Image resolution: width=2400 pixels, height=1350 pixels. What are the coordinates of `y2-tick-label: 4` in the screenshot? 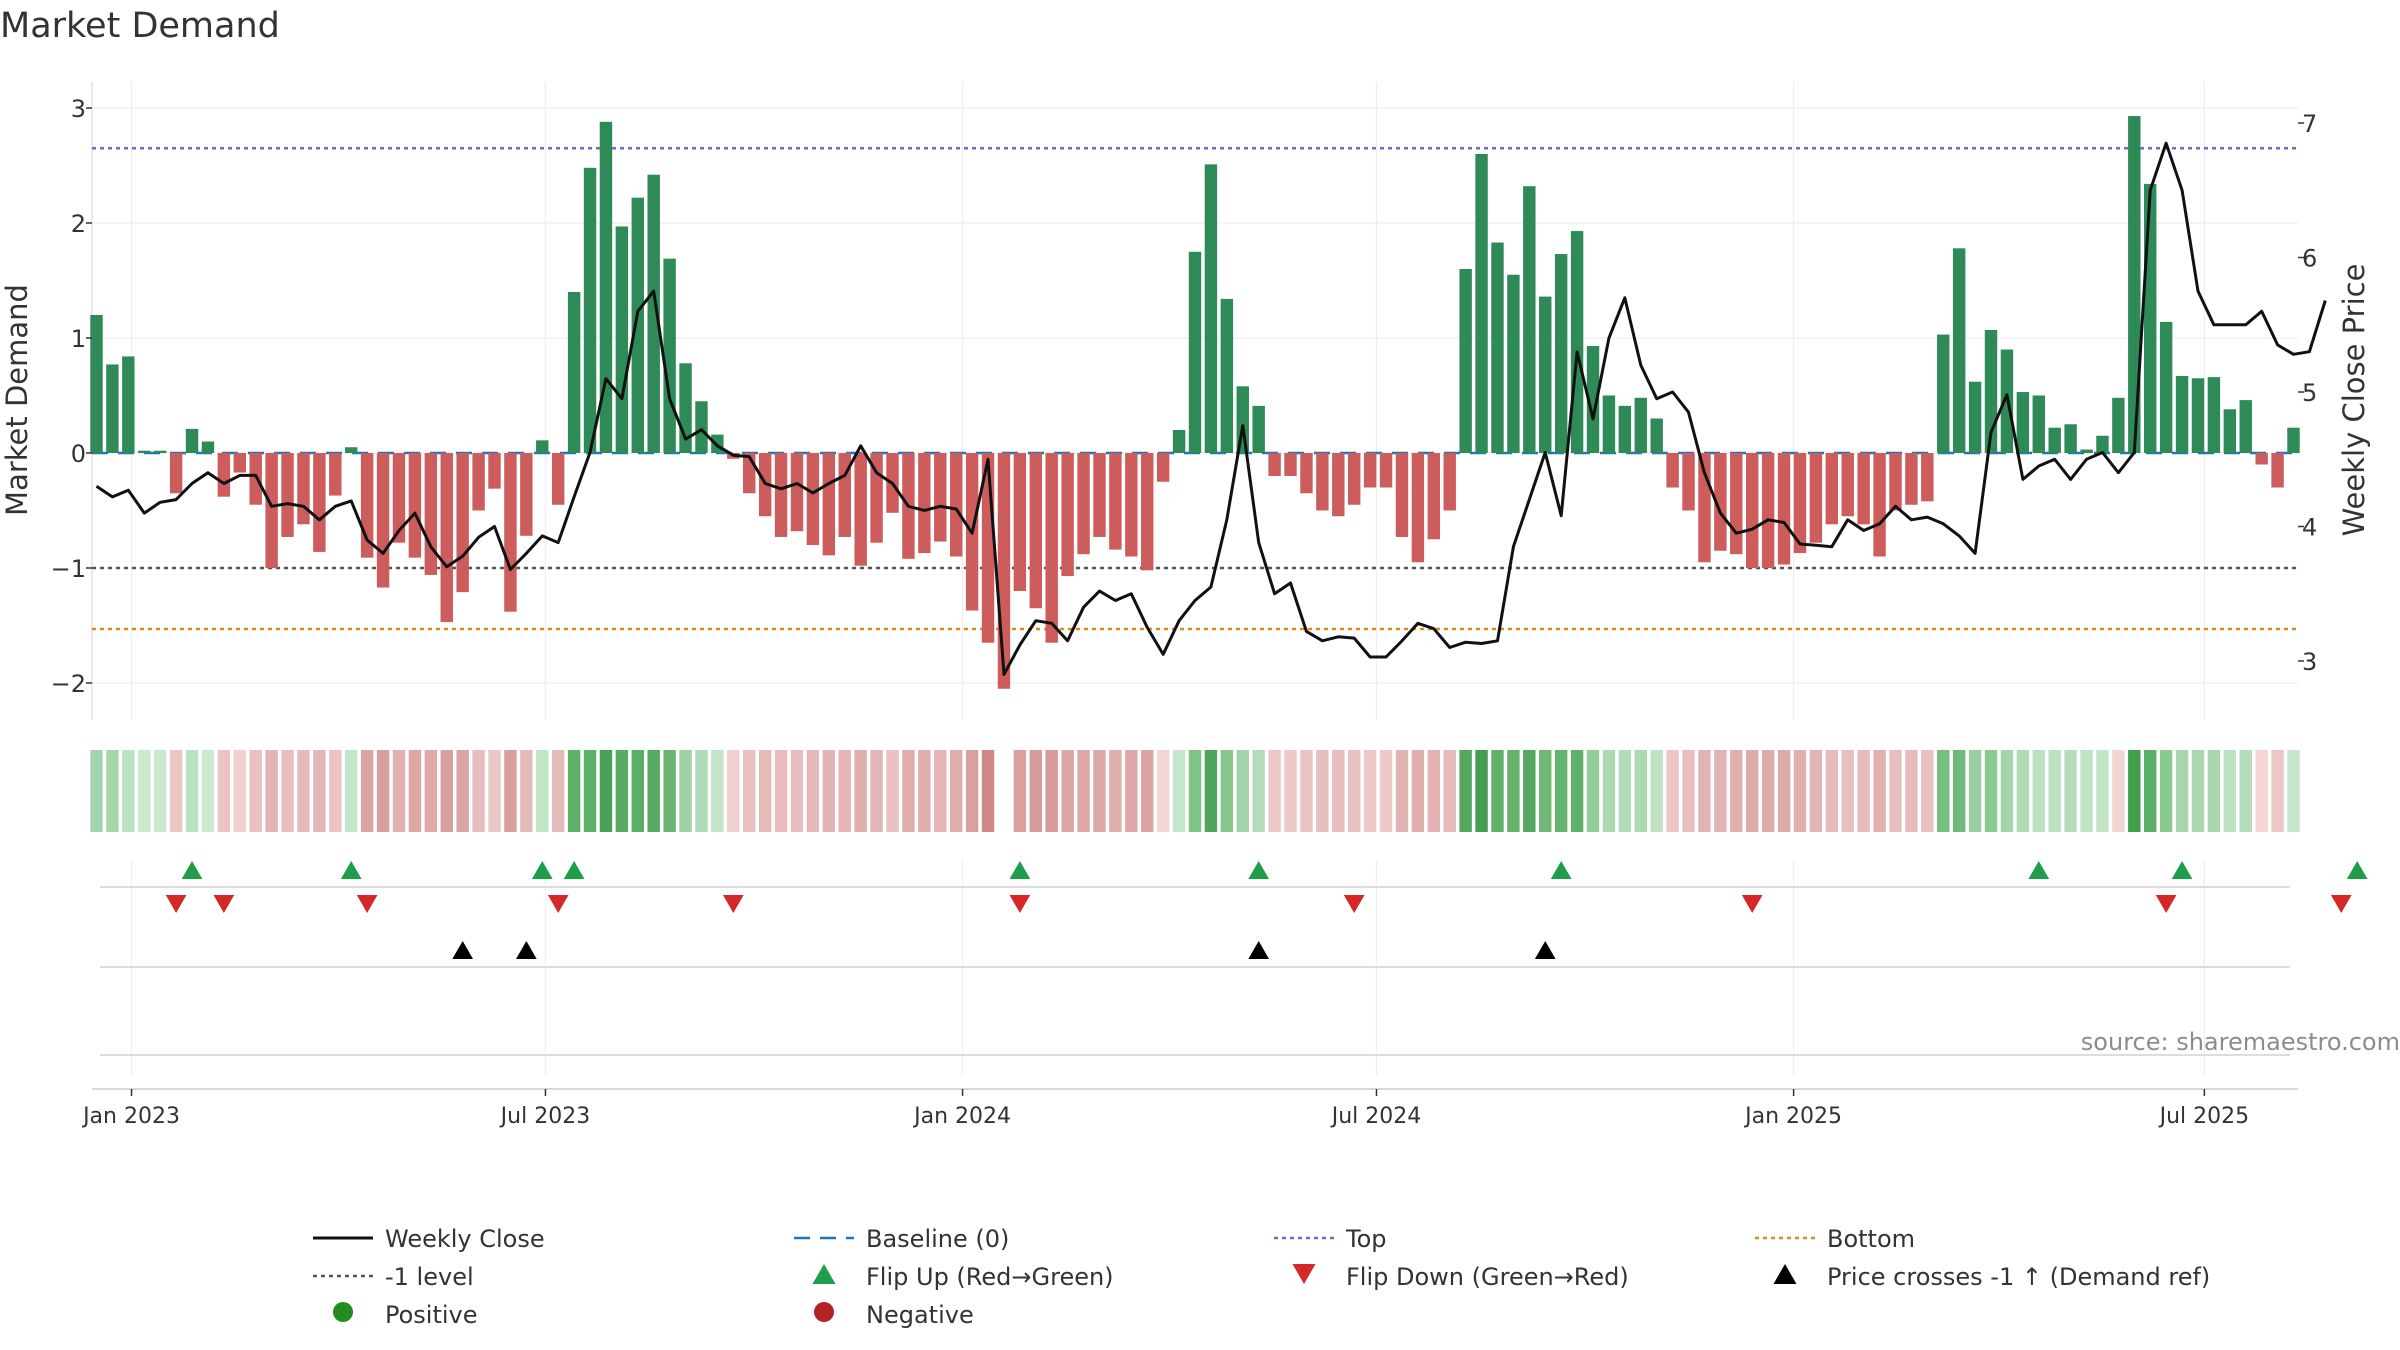 It's located at (2309, 528).